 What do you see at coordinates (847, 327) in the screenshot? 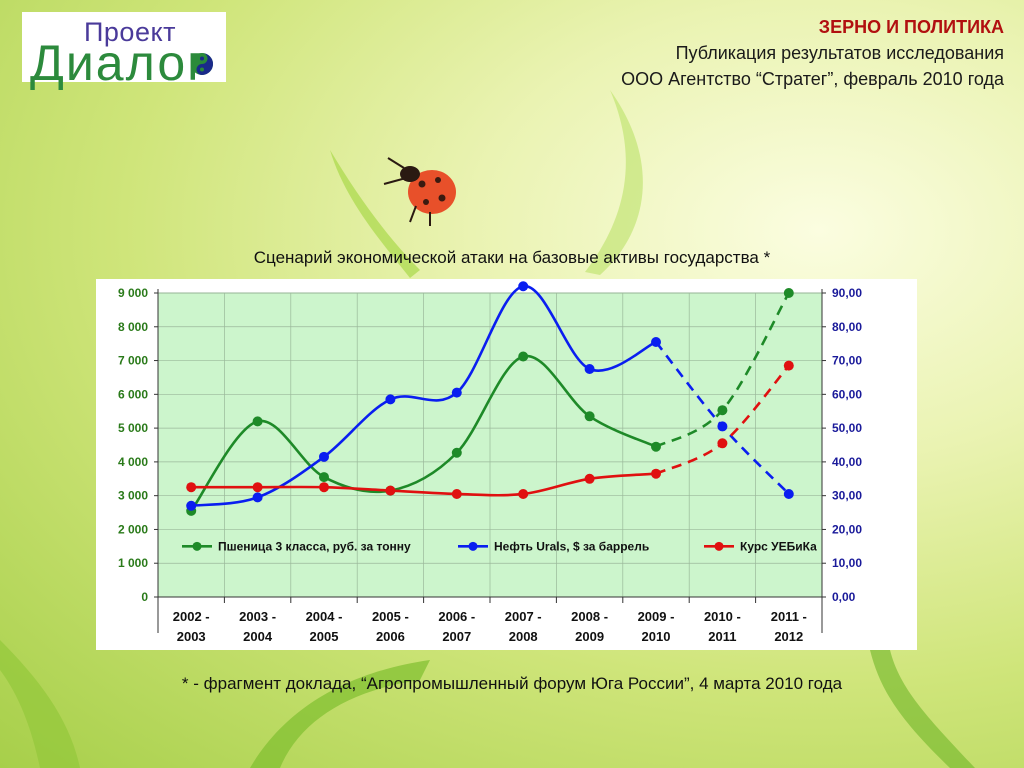
I see `right-axis-tick-label: 80,00` at bounding box center [847, 327].